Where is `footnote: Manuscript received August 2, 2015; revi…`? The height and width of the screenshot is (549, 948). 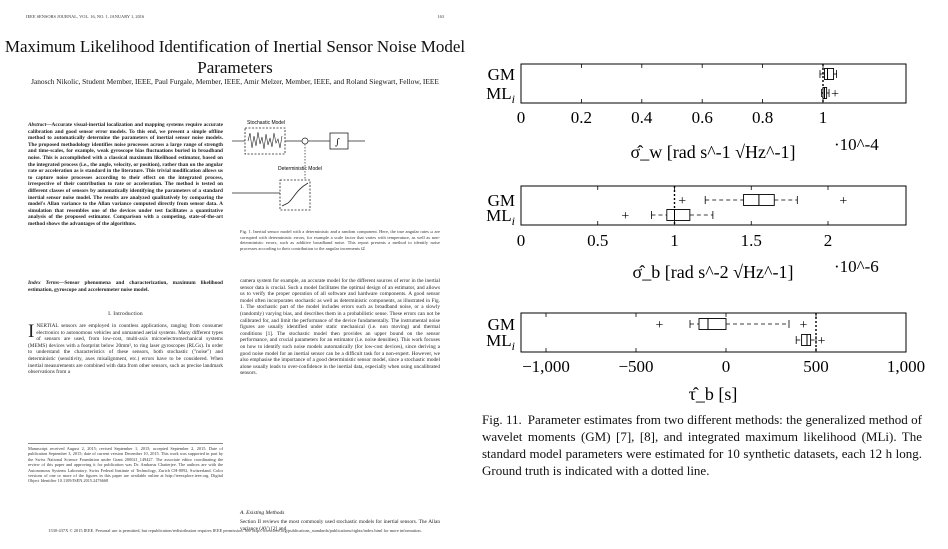
footnote: Manuscript received August 2, 2015; revi… is located at coordinates (125, 463).